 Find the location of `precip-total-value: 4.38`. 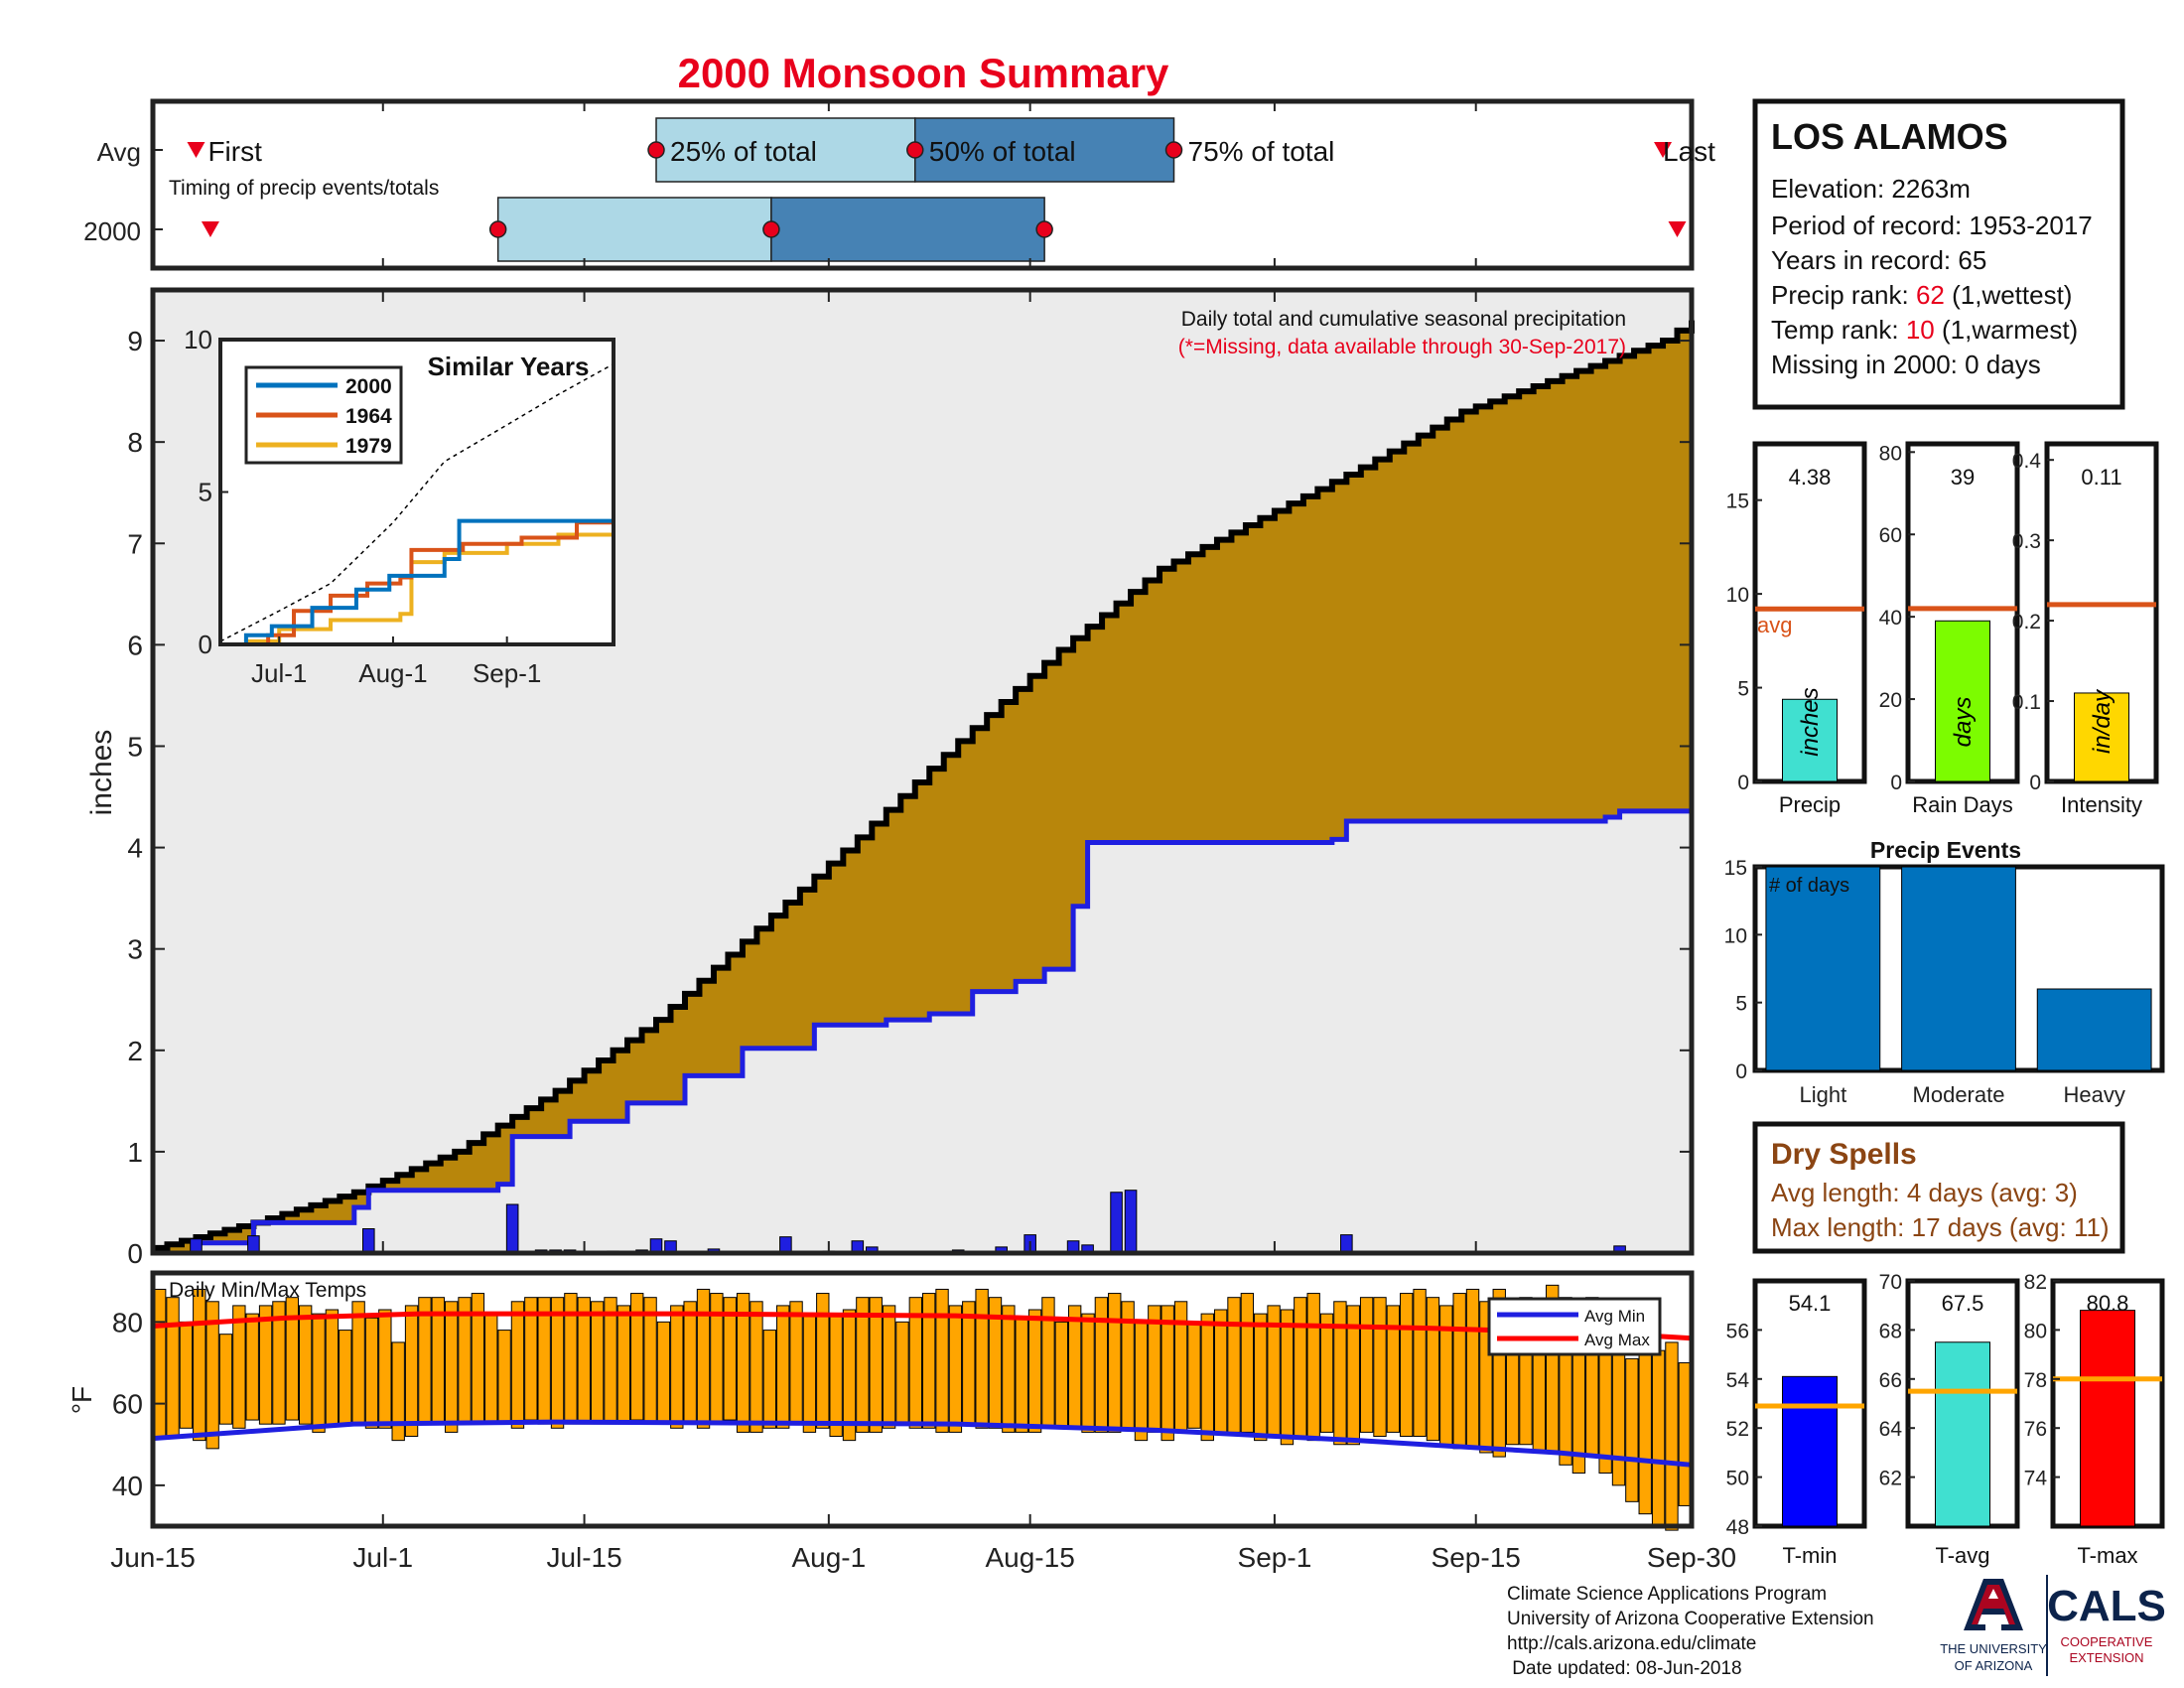

precip-total-value: 4.38 is located at coordinates (1810, 477).